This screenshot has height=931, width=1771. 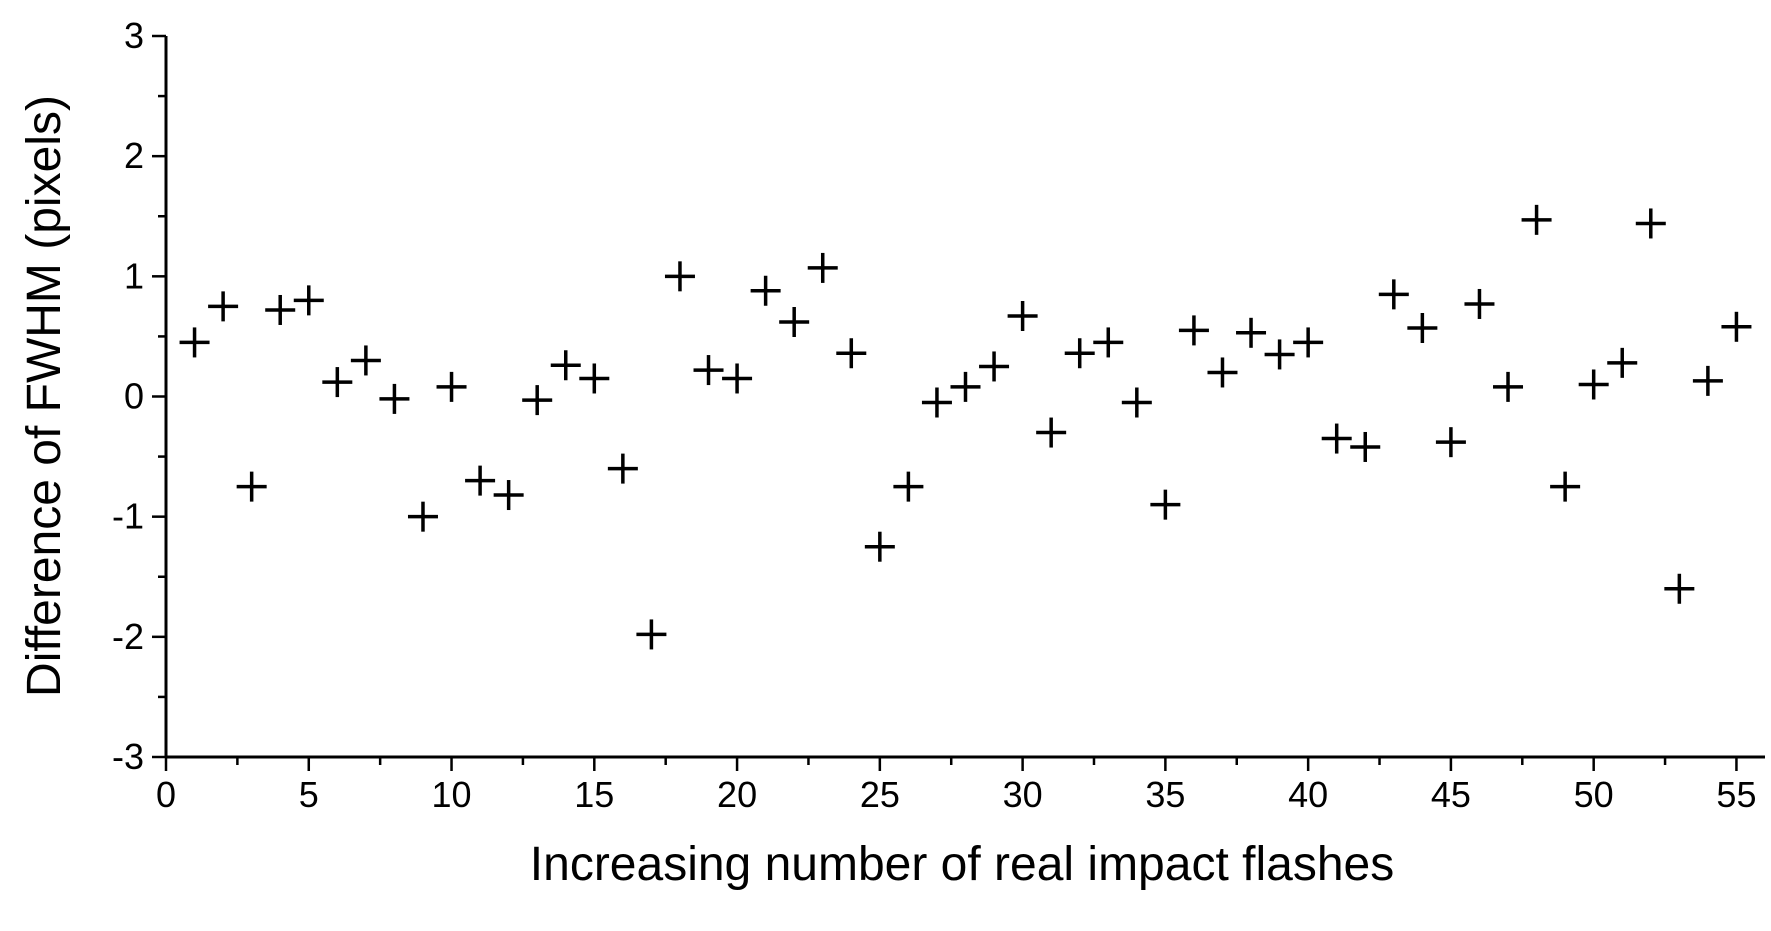 I want to click on x-tick-label: 0, so click(x=166, y=794).